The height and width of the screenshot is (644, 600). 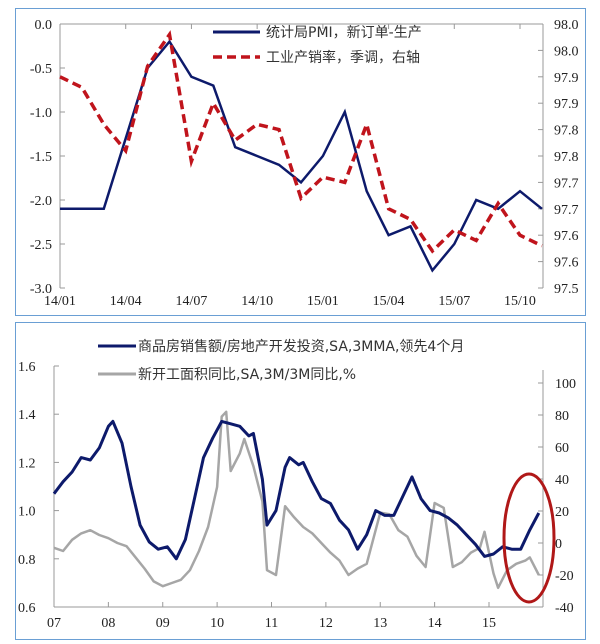 I want to click on y-left-tick-label: 1.6, so click(x=27, y=367).